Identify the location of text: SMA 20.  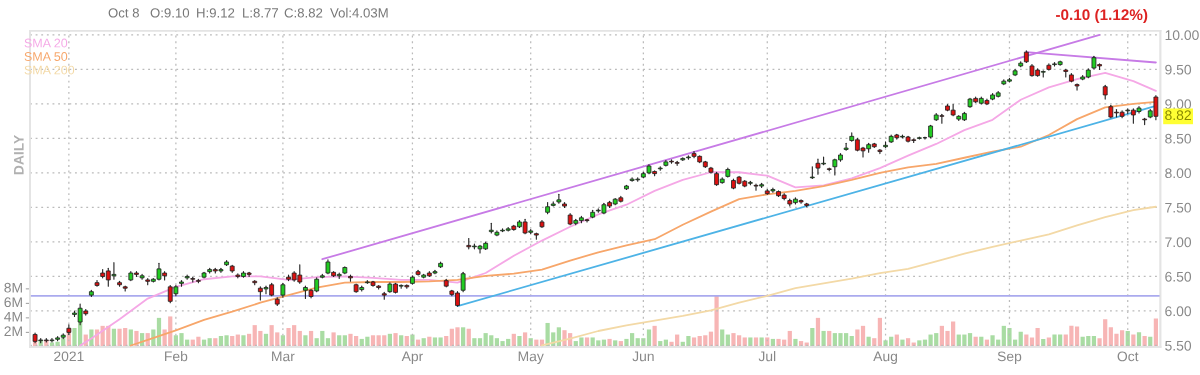
(46, 43).